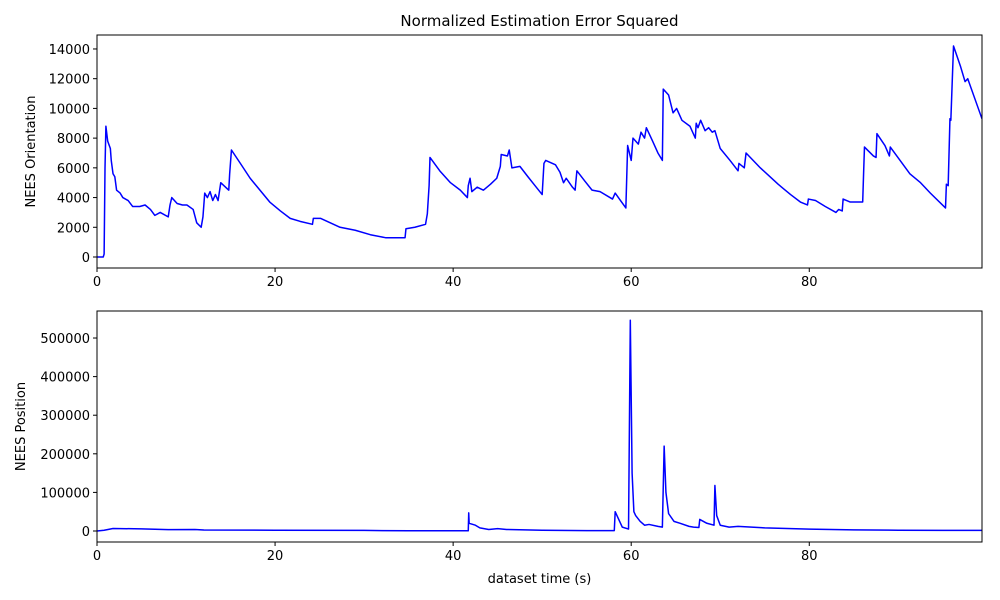 This screenshot has width=1000, height=600. I want to click on y-tick-label: 100000, so click(65, 493).